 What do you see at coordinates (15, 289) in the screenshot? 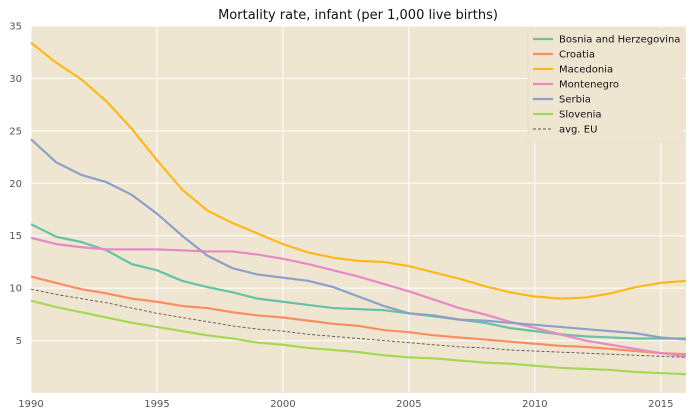
I see `y-tick-label: 10` at bounding box center [15, 289].